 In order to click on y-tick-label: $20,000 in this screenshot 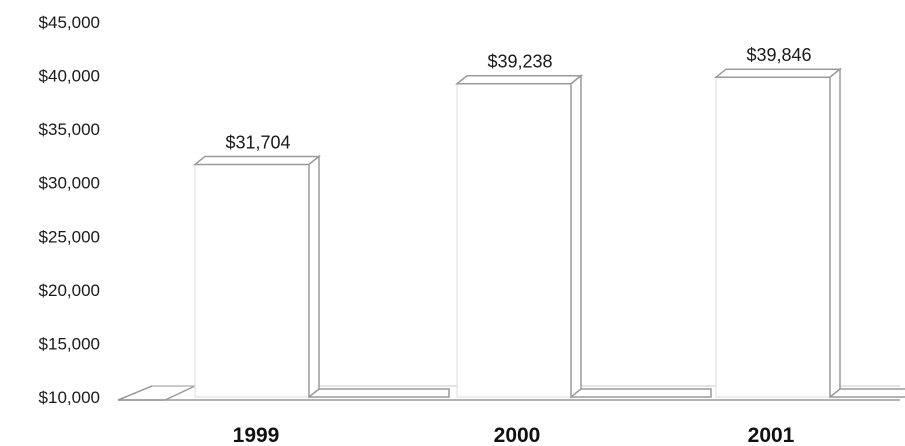, I will do `click(69, 290)`.